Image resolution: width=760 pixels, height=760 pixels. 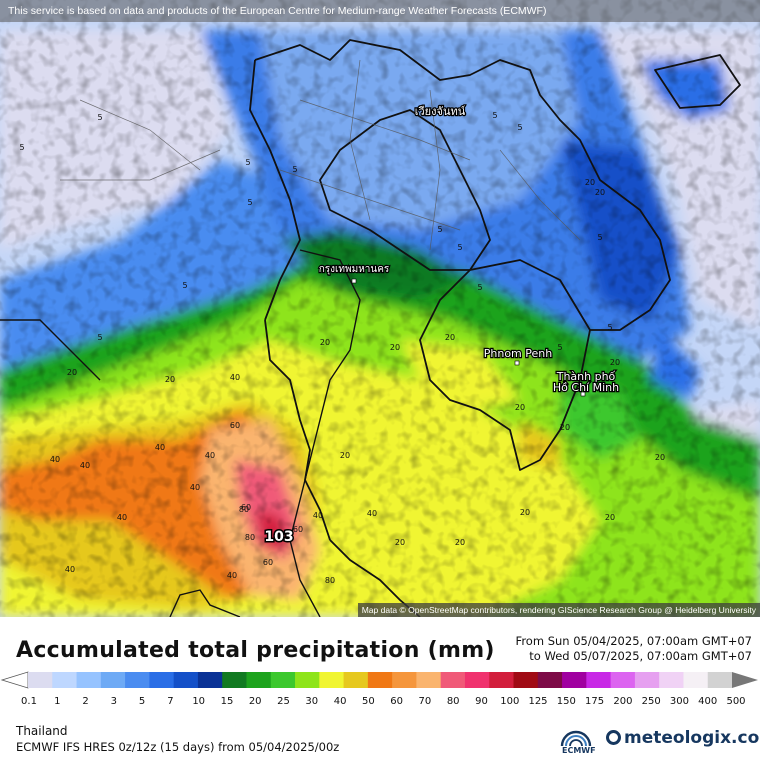 I want to click on legend-color-scale, so click(x=379, y=680).